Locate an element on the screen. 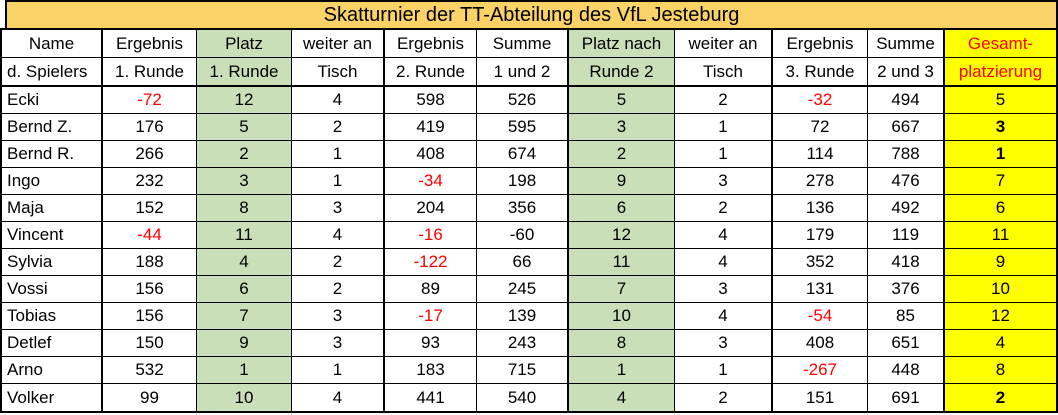 This screenshot has width=1058, height=415. table-cell: 674 is located at coordinates (523, 154).